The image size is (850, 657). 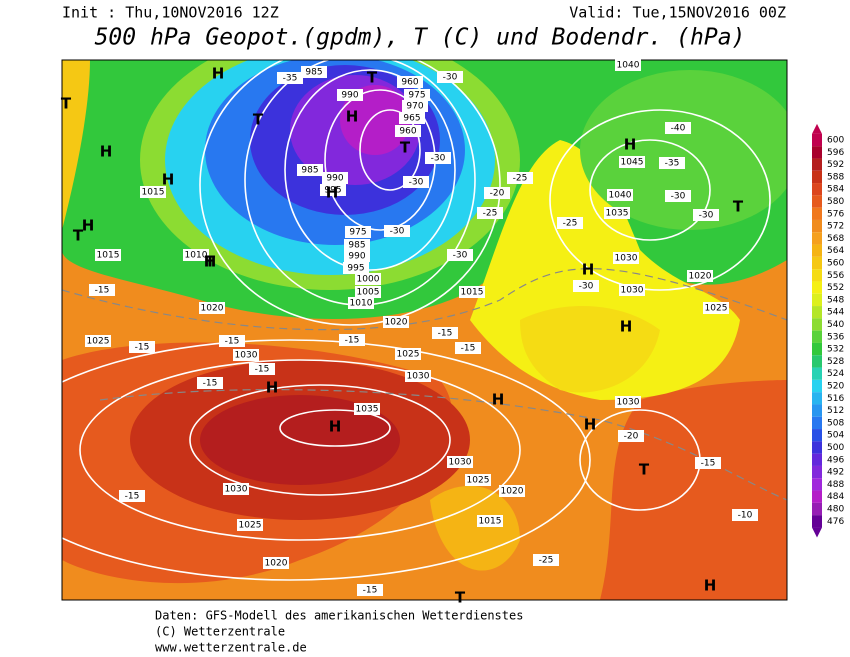 I want to click on footer-line: www.wetterzentrale.de, so click(x=231, y=648).